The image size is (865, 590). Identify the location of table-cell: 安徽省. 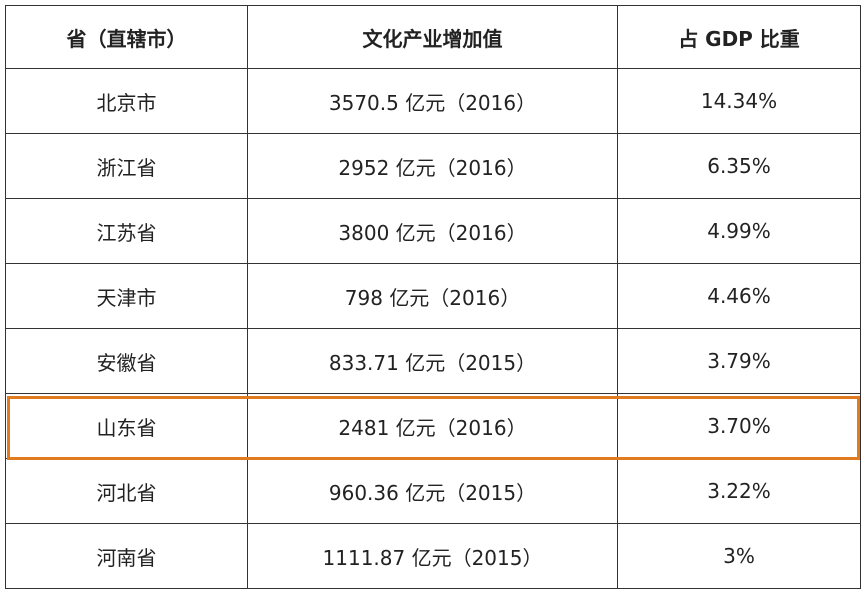
(126, 361).